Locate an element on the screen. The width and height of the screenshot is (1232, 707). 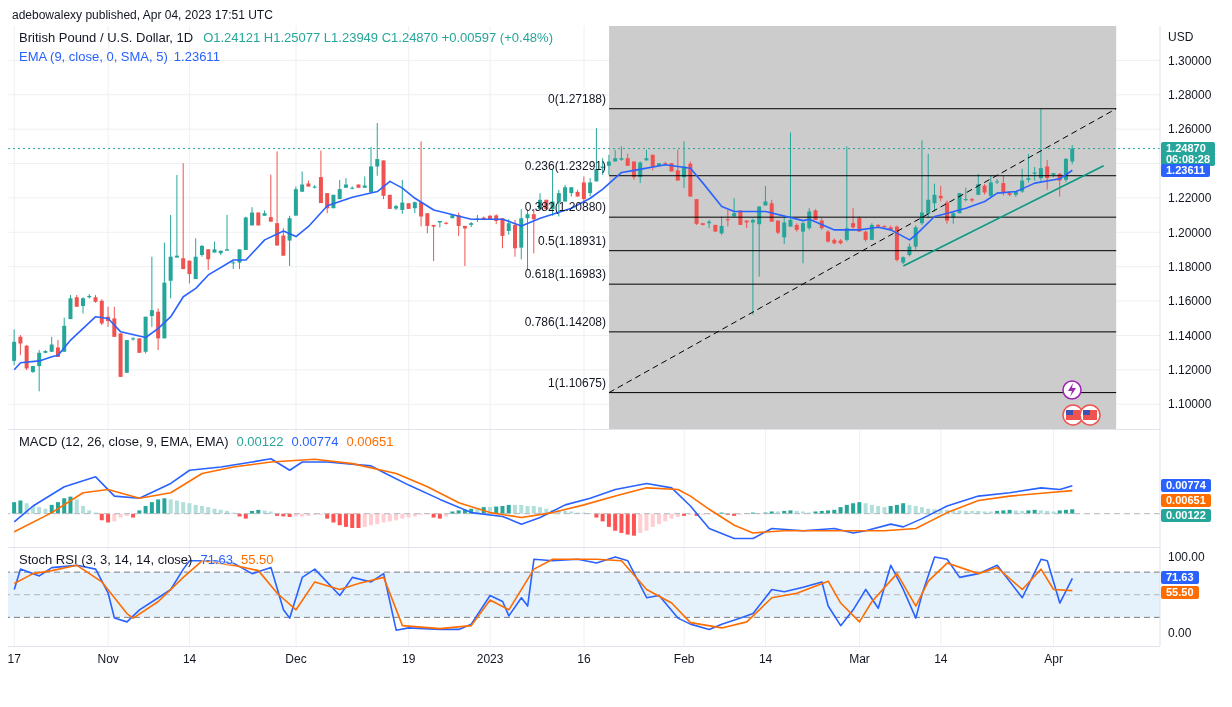
annotation: 1.23611 is located at coordinates (196, 56).